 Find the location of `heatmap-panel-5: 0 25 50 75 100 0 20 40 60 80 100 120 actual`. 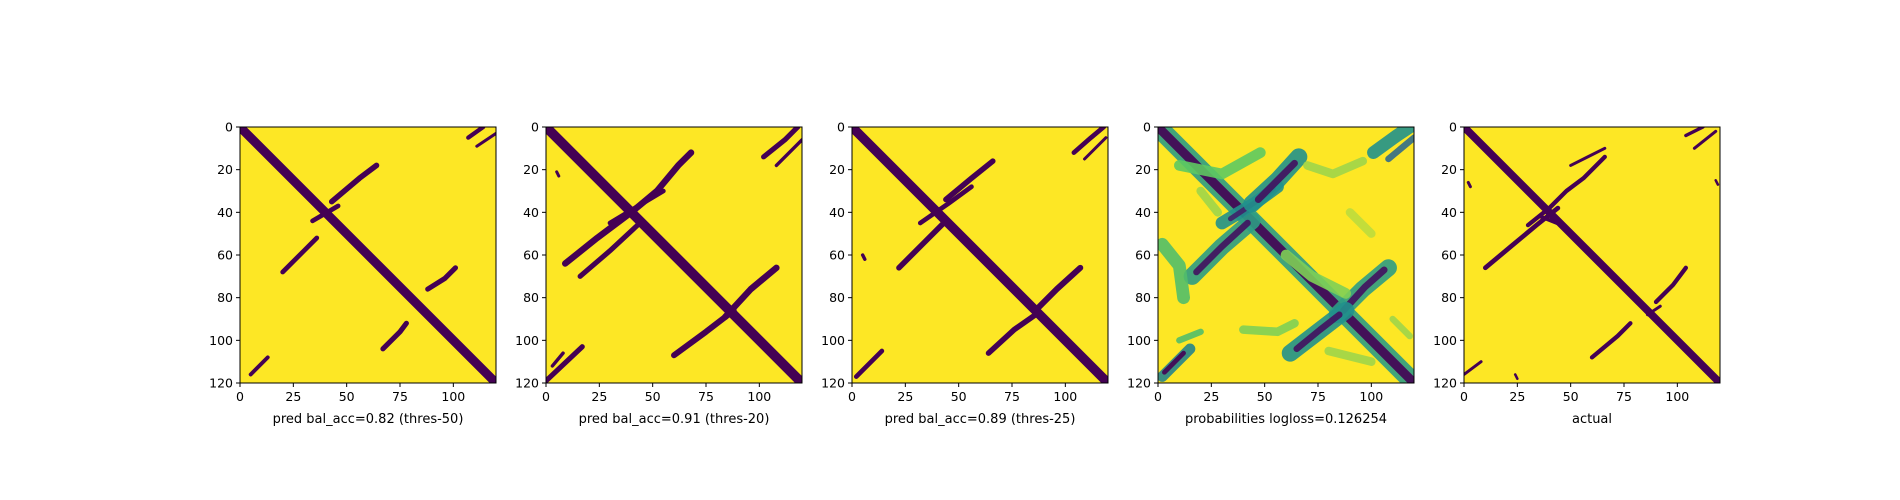

heatmap-panel-5: 0 25 50 75 100 0 20 40 60 80 100 120 actual is located at coordinates (1577, 273).